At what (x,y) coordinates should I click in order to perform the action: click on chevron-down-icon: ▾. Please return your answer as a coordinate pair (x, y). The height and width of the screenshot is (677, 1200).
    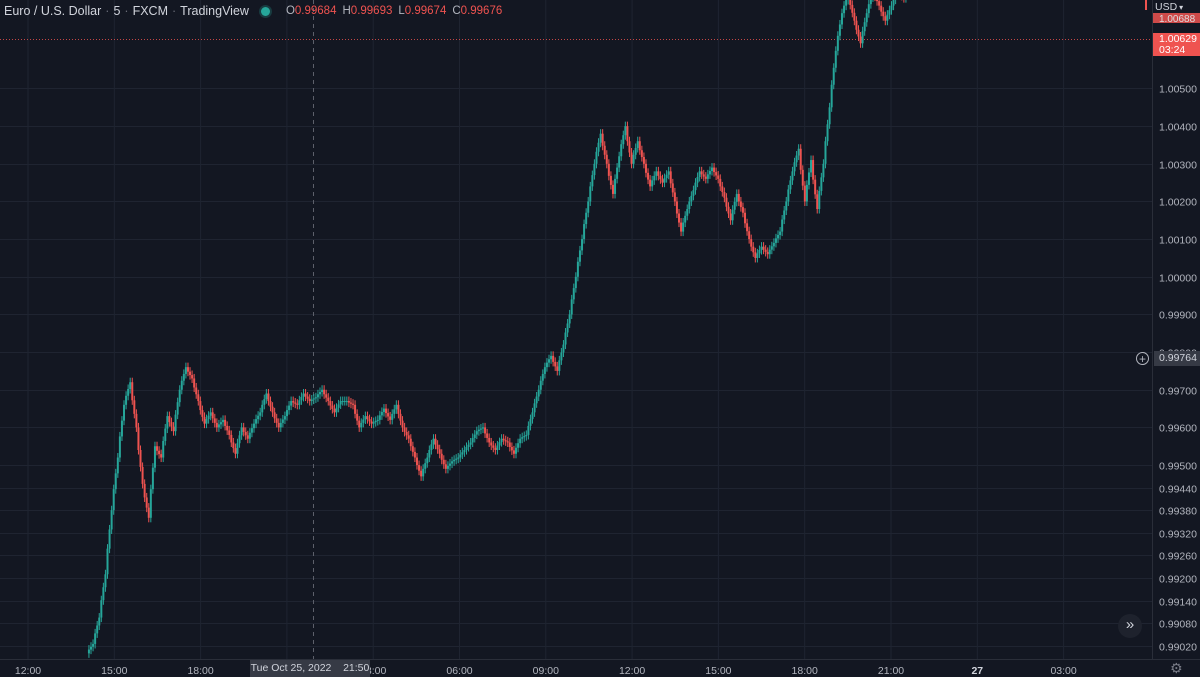
    Looking at the image, I should click on (1181, 7).